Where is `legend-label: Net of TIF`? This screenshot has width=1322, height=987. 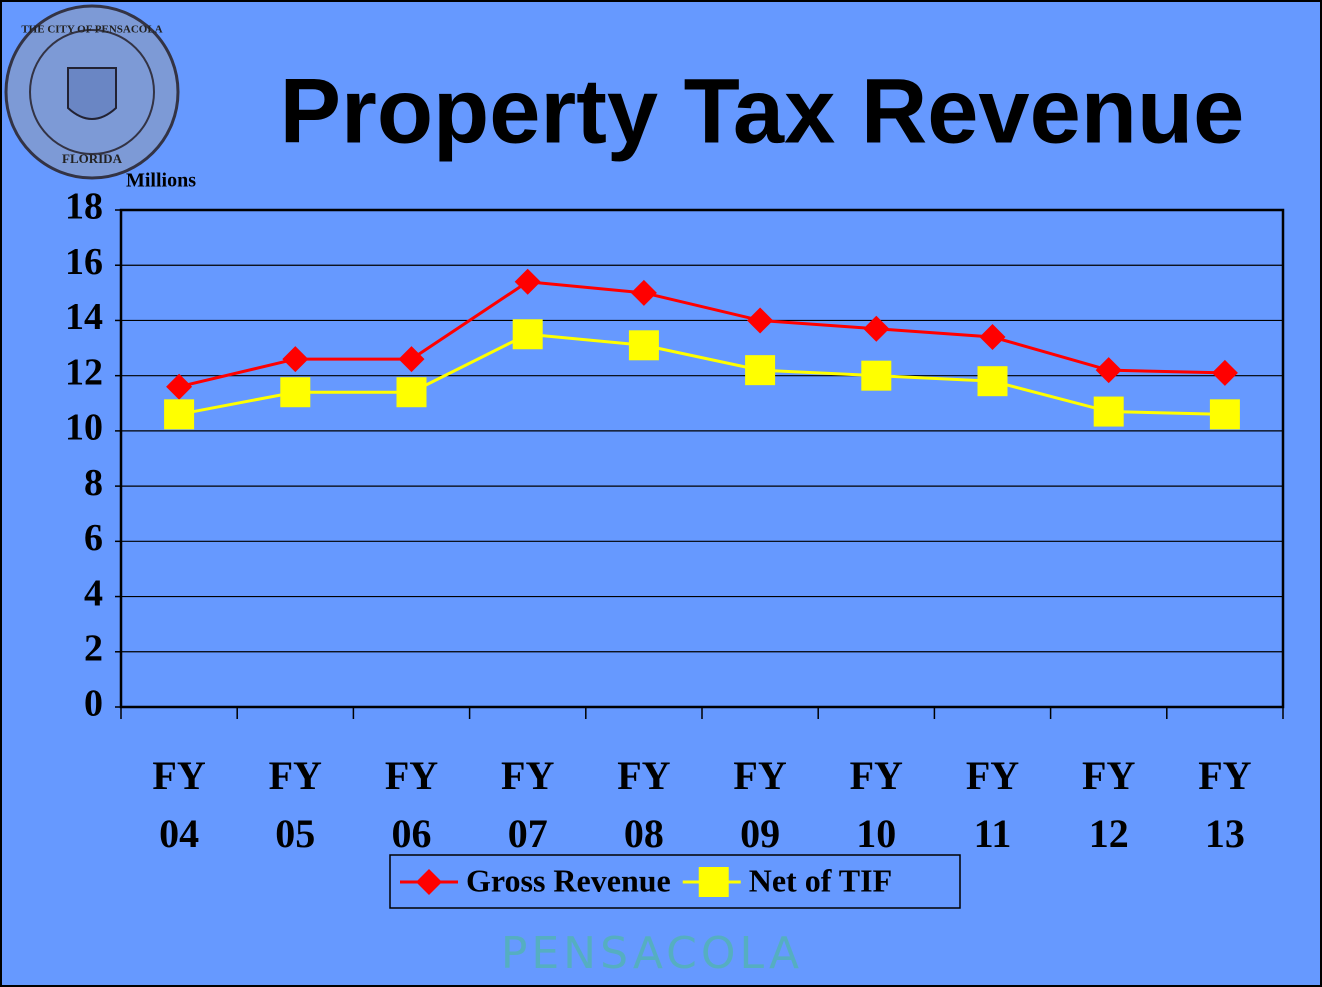 legend-label: Net of TIF is located at coordinates (820, 880).